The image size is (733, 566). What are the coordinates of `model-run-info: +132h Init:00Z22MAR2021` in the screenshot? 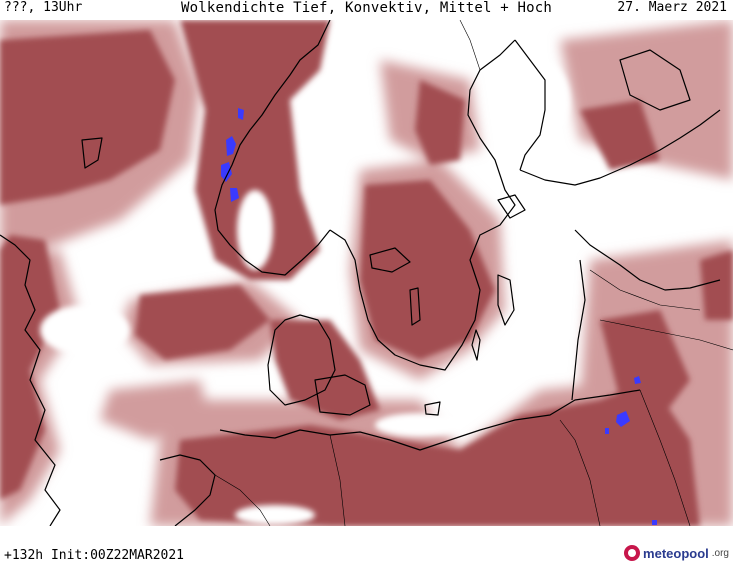 It's located at (94, 555).